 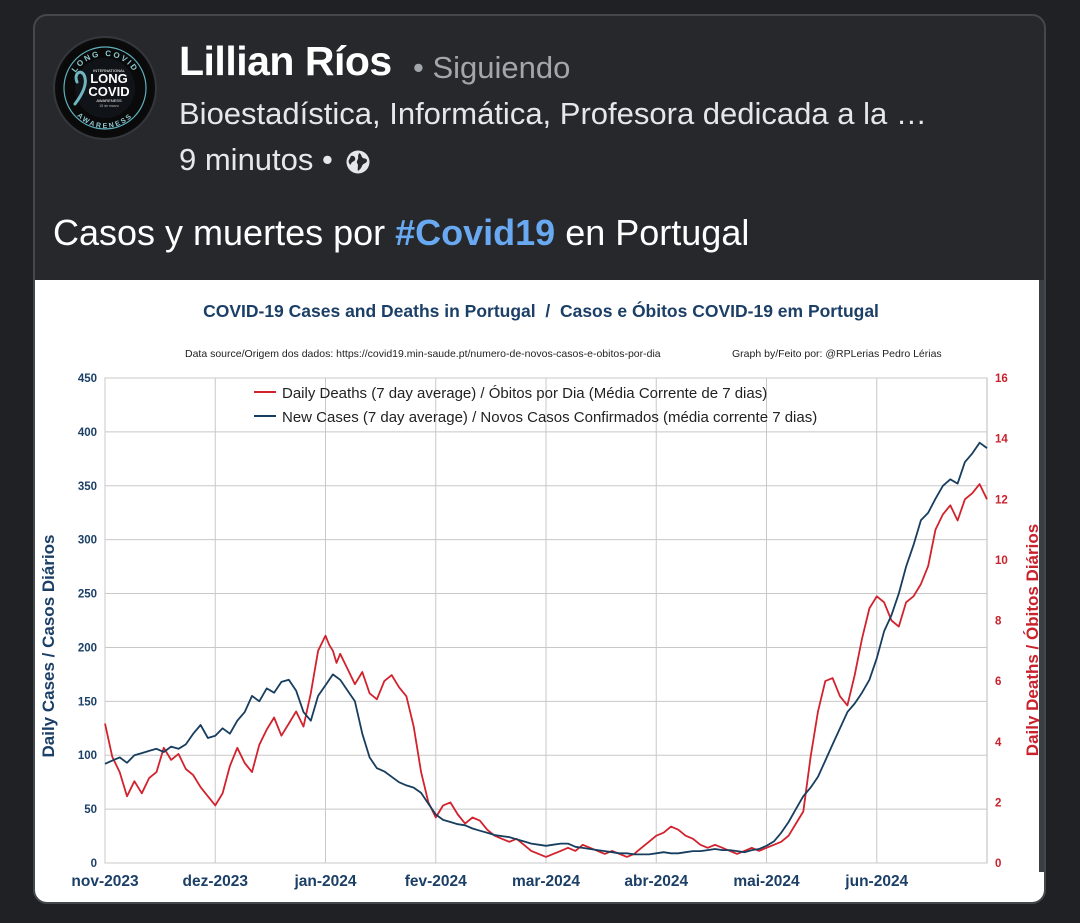 I want to click on y-tick-right: 16, so click(x=1001, y=379).